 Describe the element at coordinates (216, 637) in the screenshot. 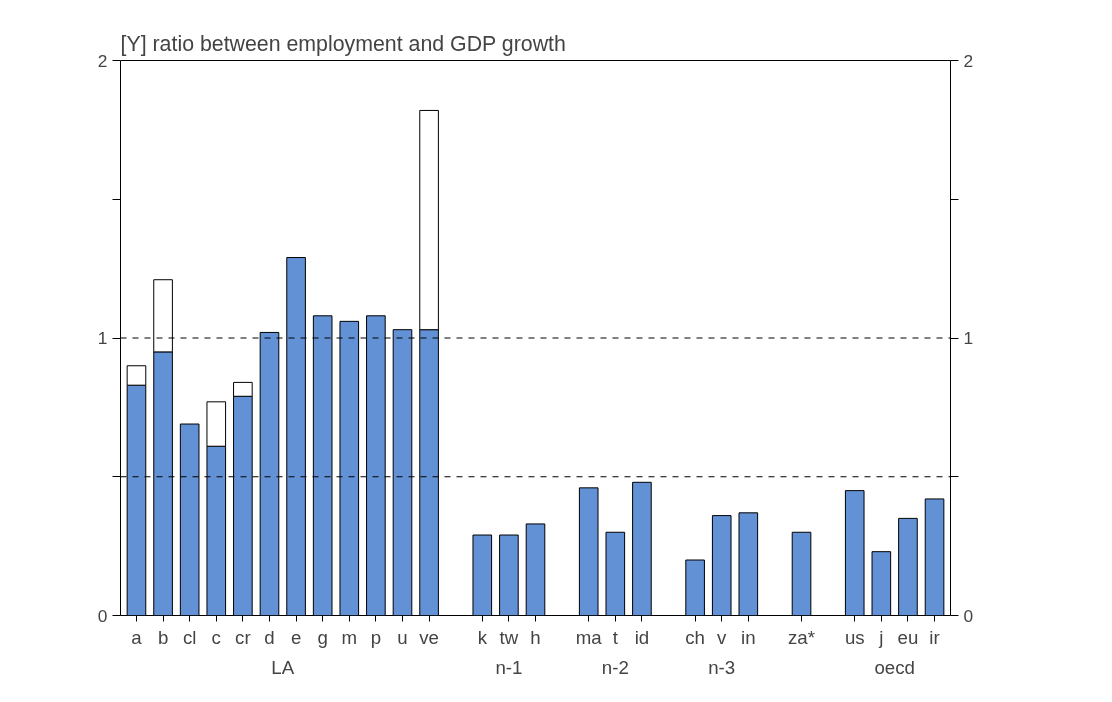

I see `x-tick-label: c` at that location.